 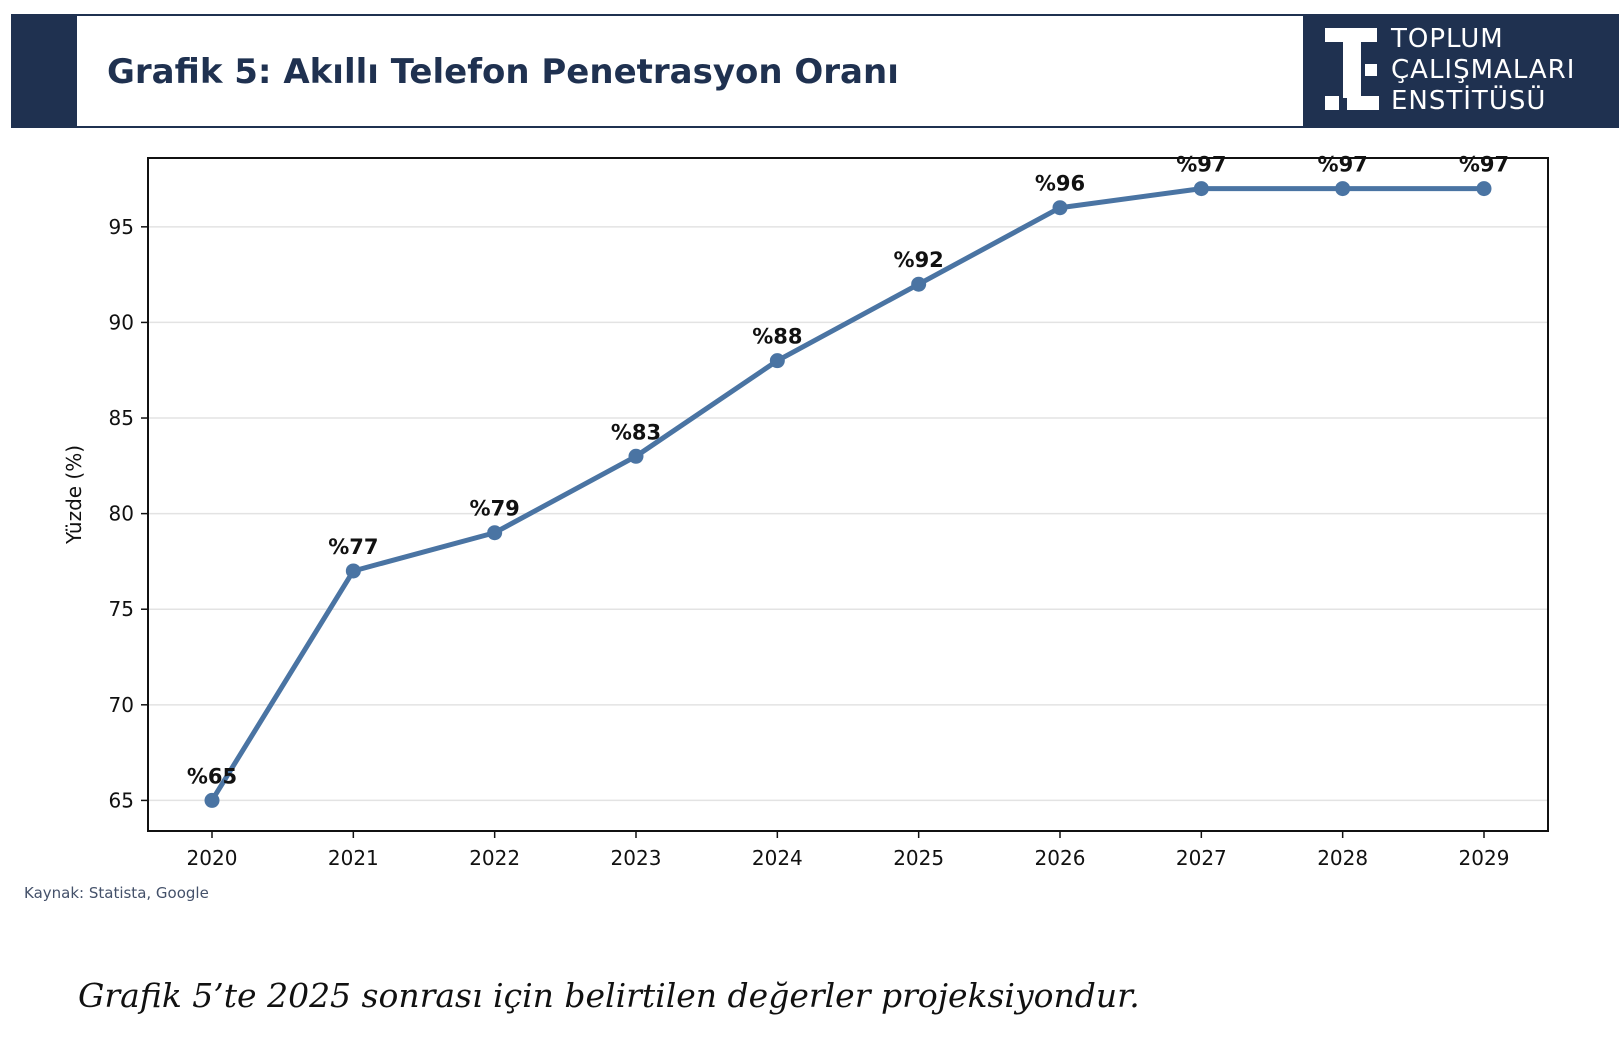 I want to click on y-tick-label: 75, so click(x=121, y=609).